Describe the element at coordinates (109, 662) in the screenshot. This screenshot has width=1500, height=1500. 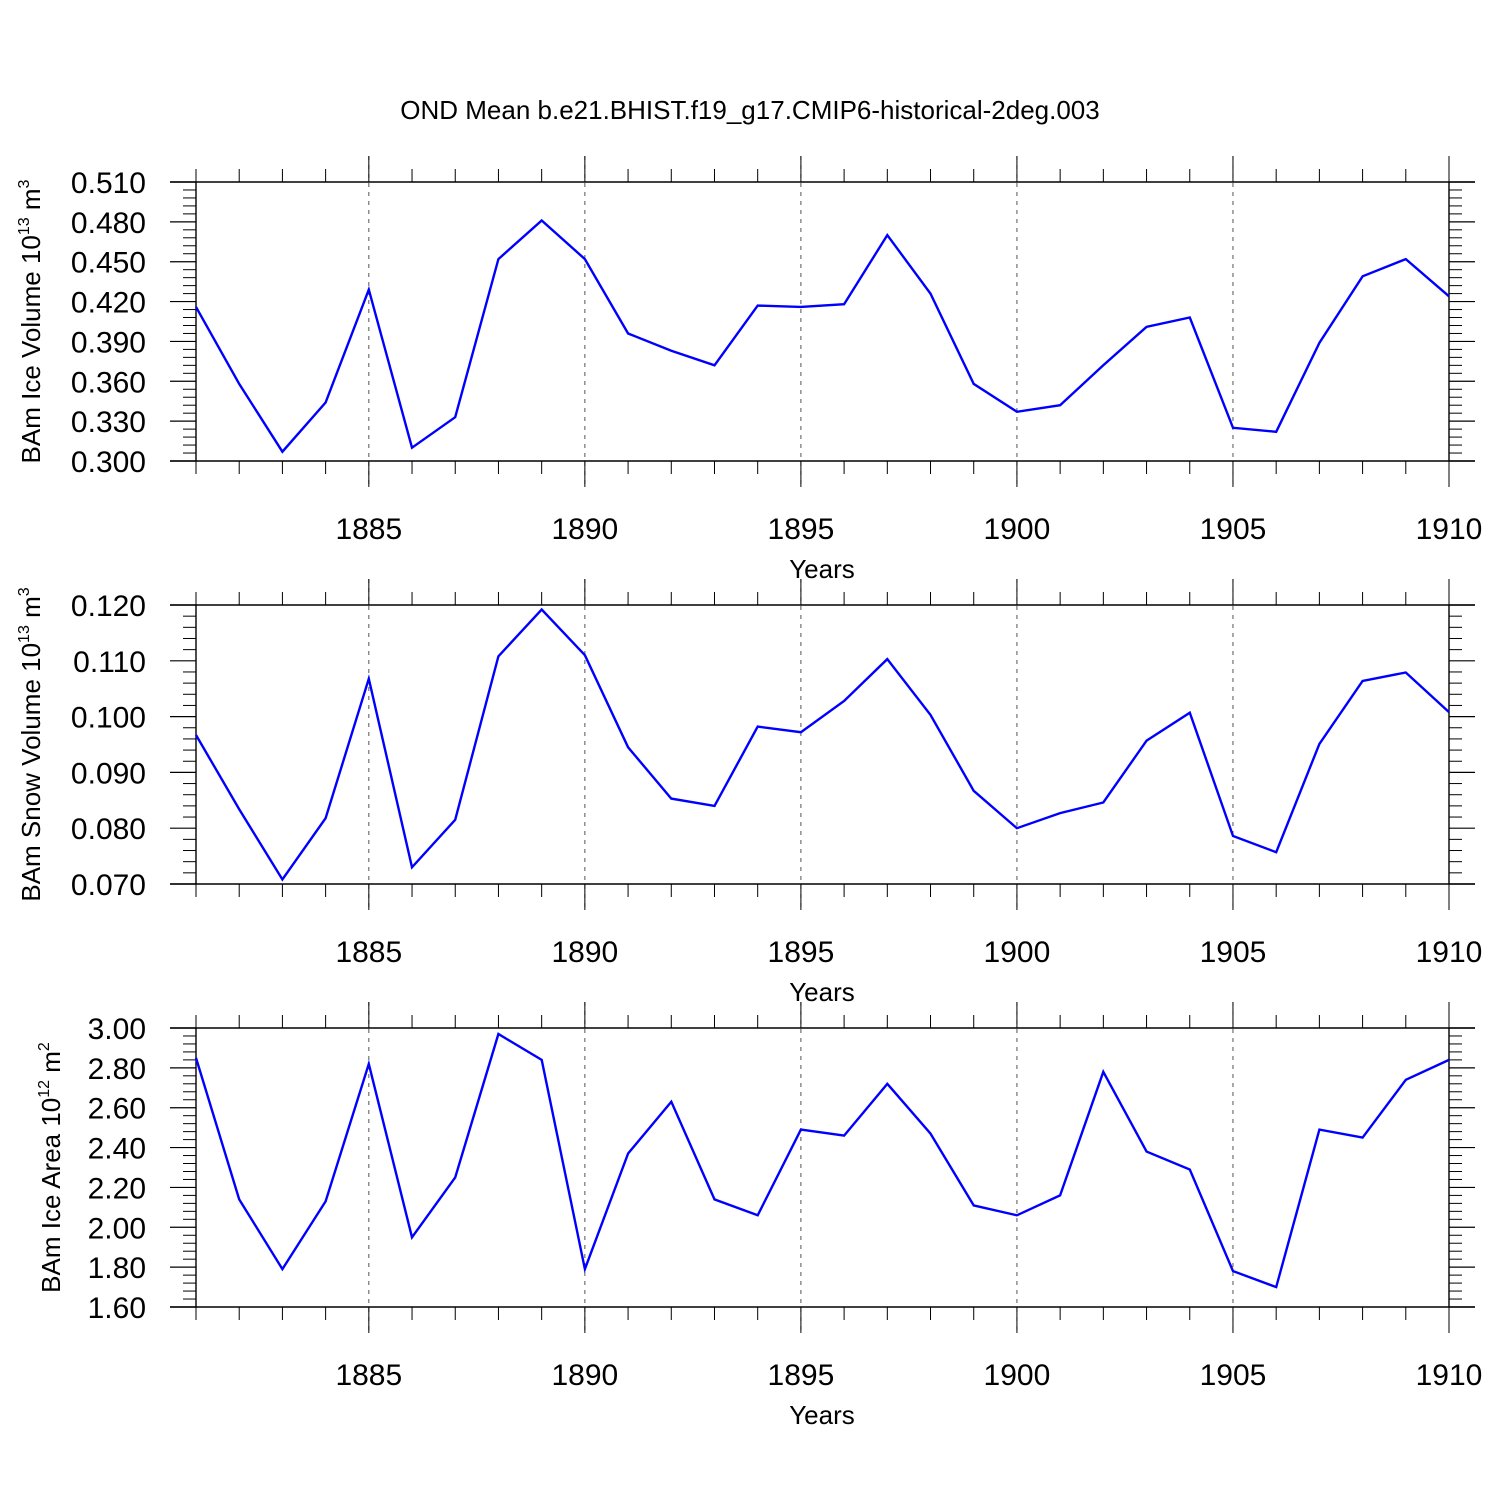
I see `ytick-label: 0.110` at that location.